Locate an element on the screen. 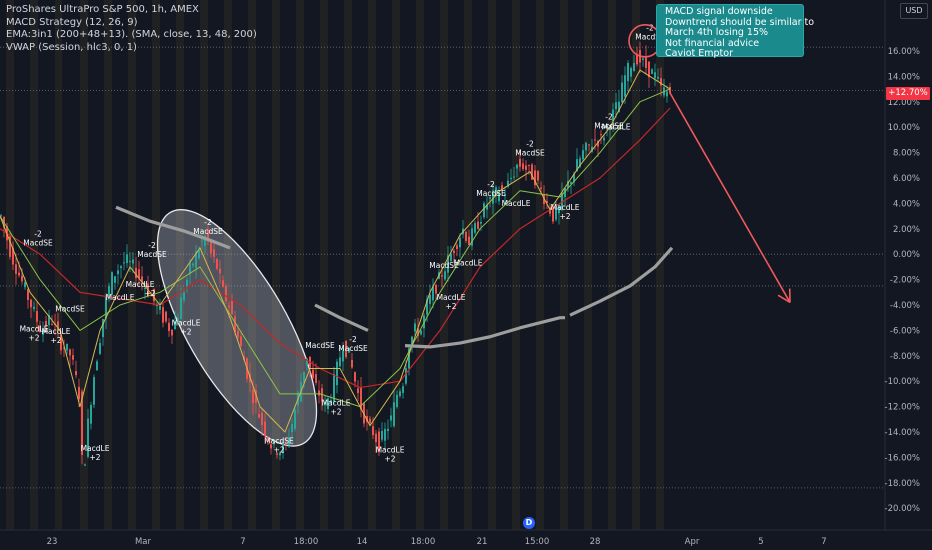 Image resolution: width=932 pixels, height=550 pixels. price-tick-label: -20.00% is located at coordinates (902, 509).